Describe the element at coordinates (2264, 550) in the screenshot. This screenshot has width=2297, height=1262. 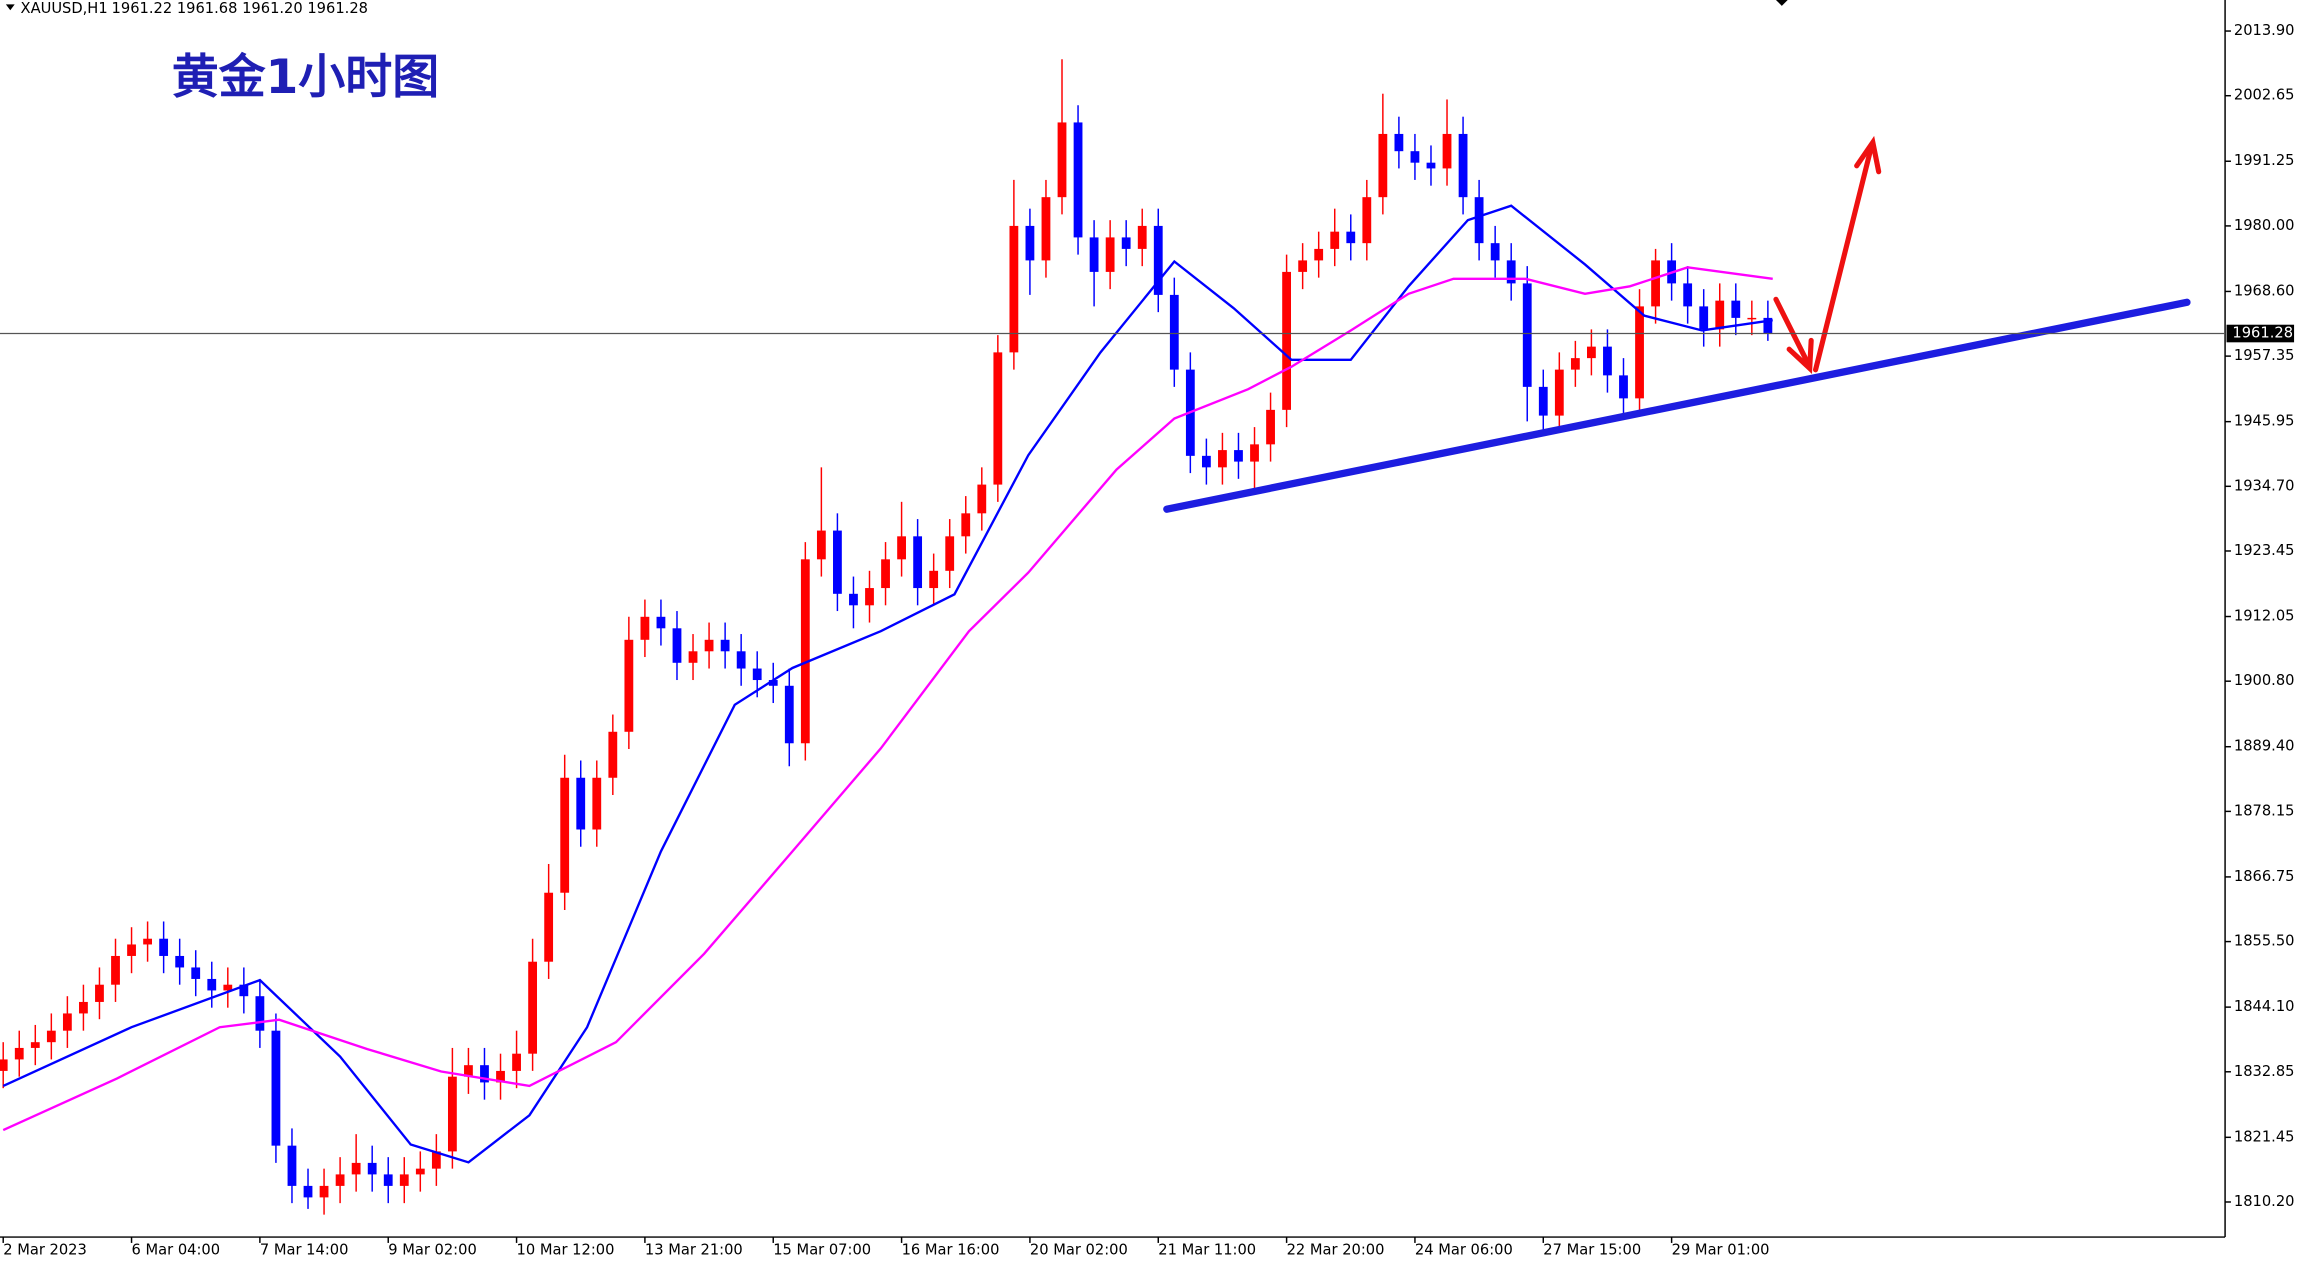
I see `y-tick-label: 1923.45` at that location.